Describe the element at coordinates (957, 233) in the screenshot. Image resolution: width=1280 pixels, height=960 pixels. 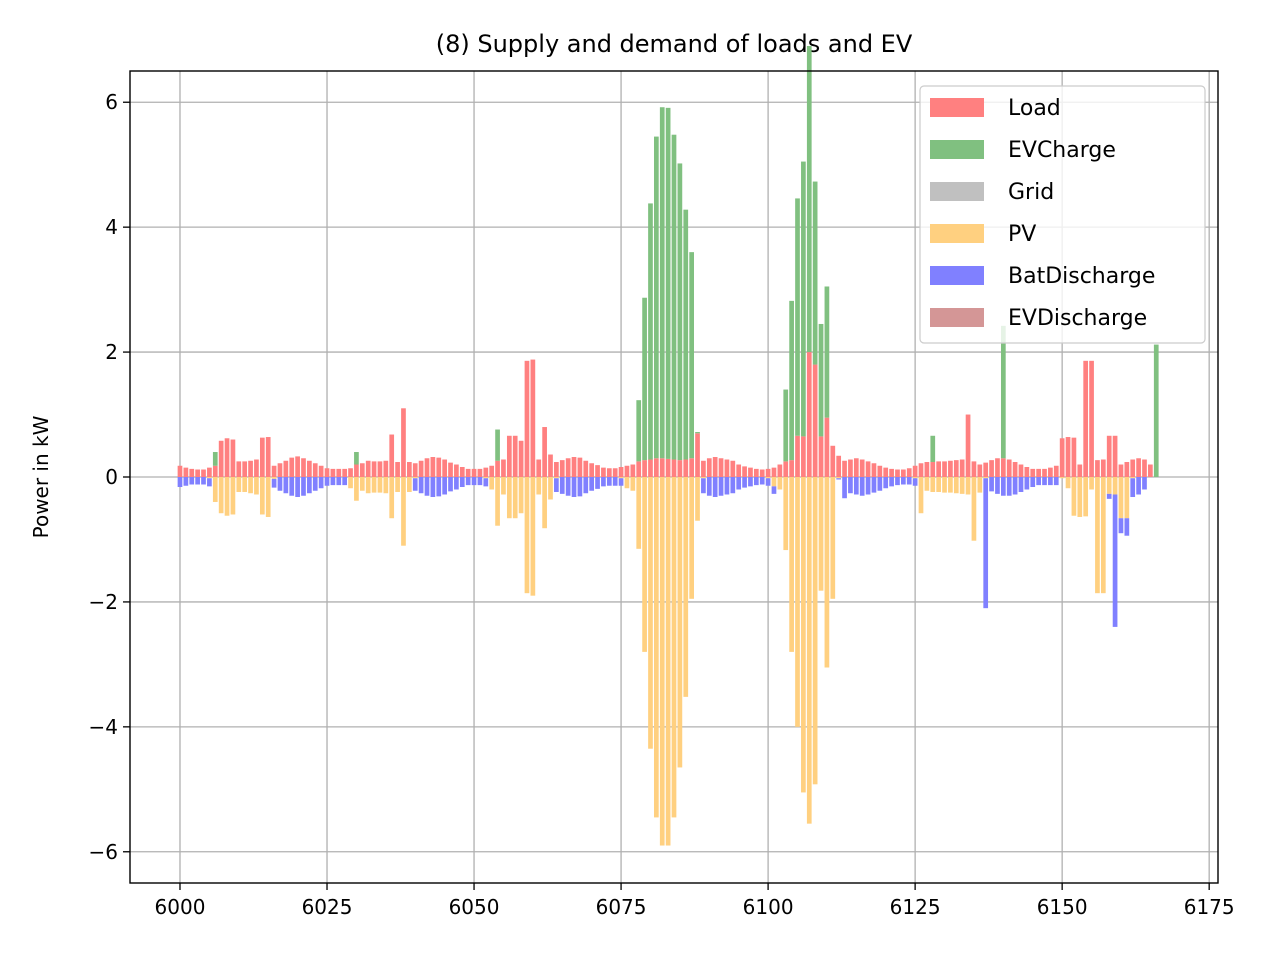
I see `legend-swatch-pv` at that location.